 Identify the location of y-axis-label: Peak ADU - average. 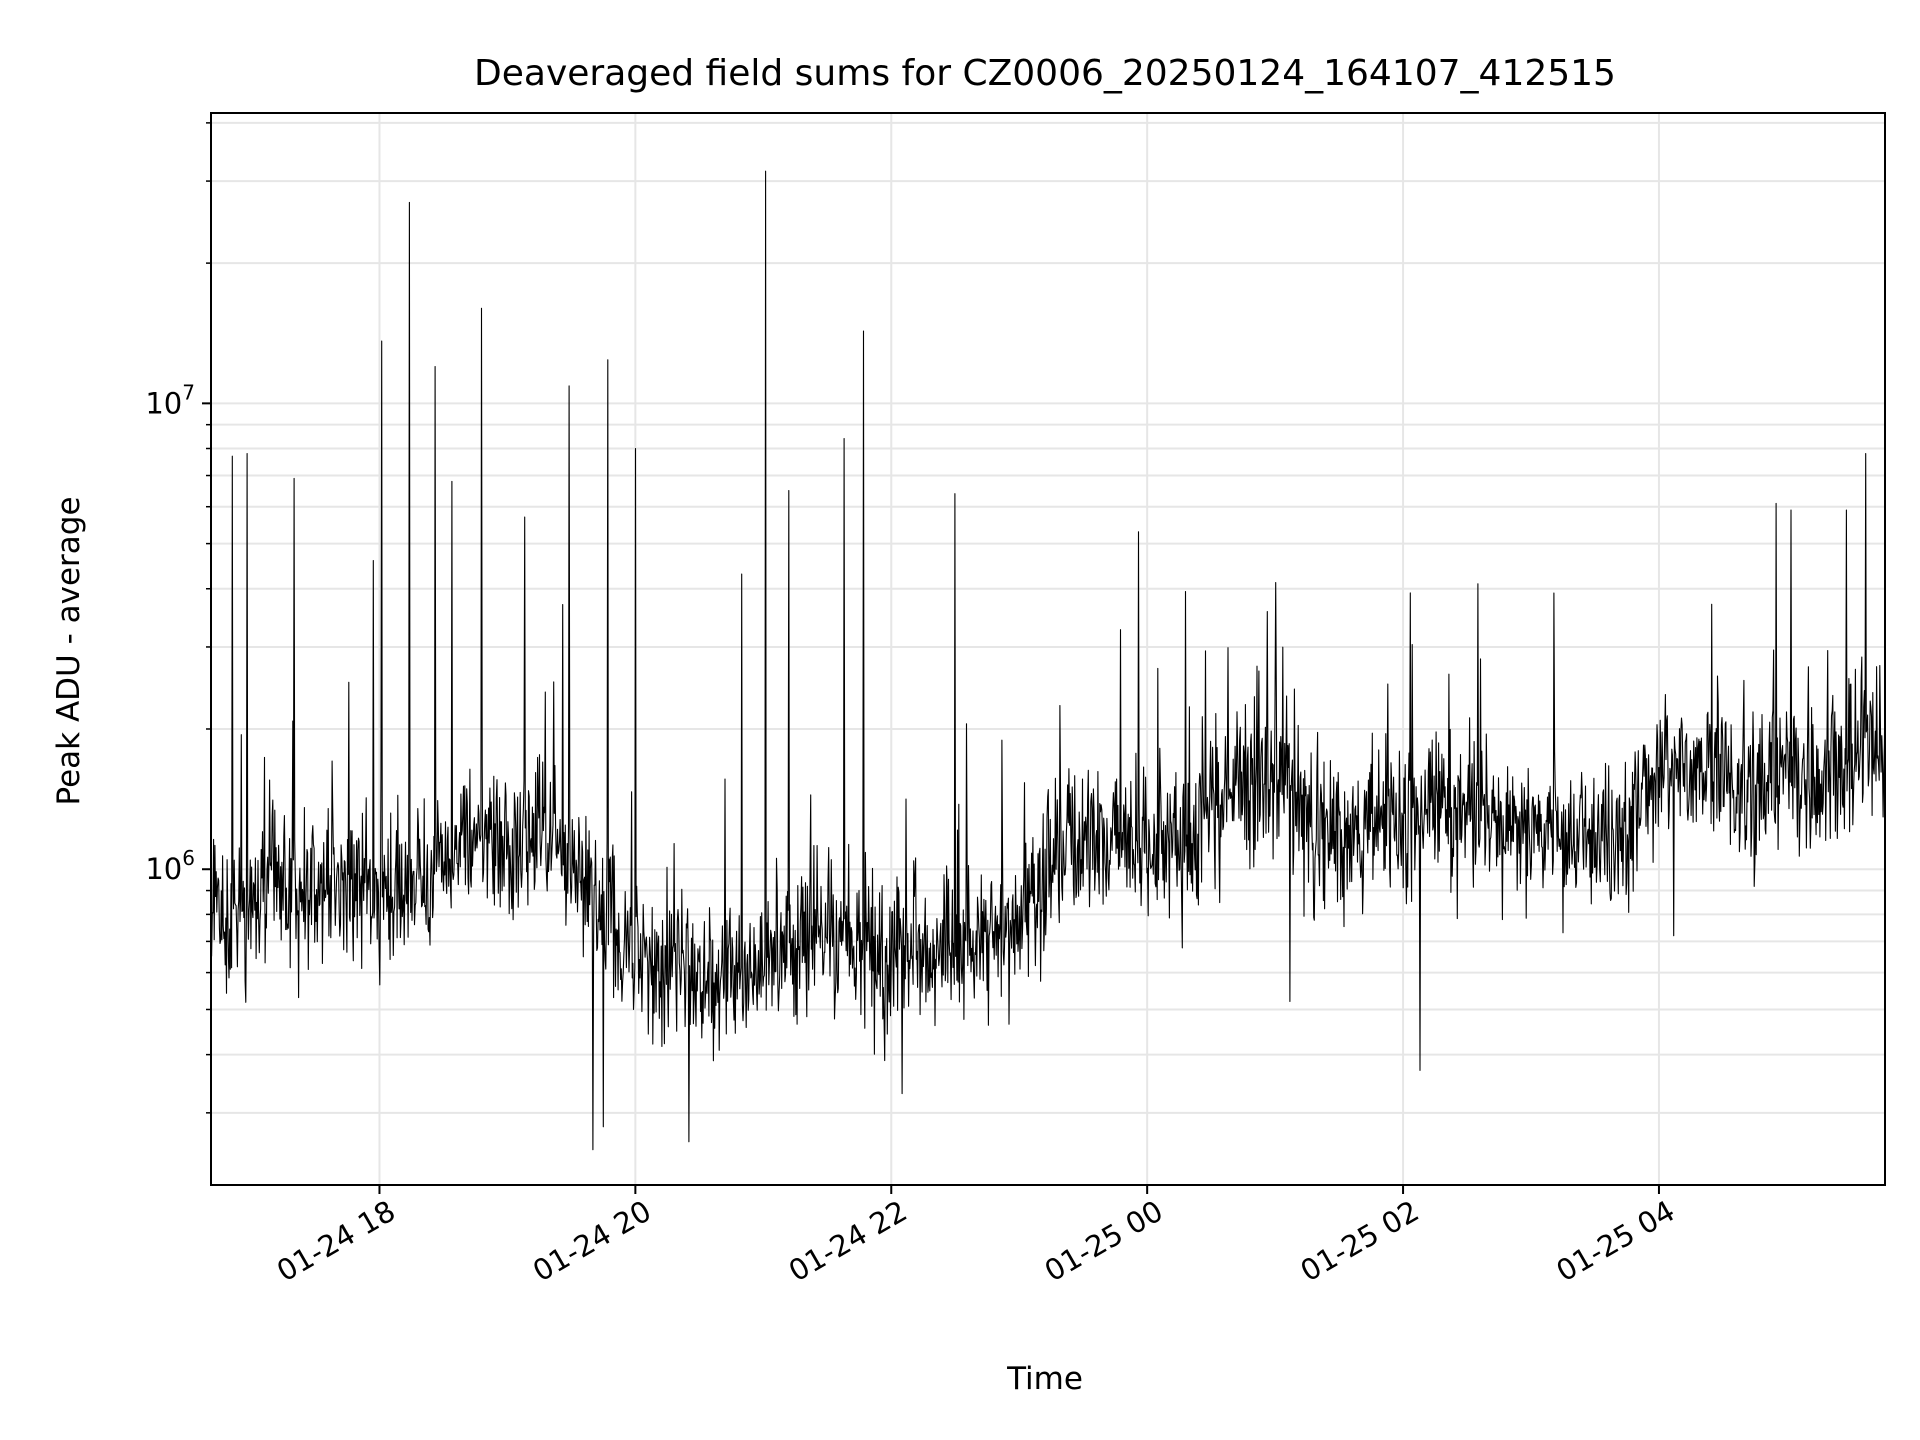
(69, 650).